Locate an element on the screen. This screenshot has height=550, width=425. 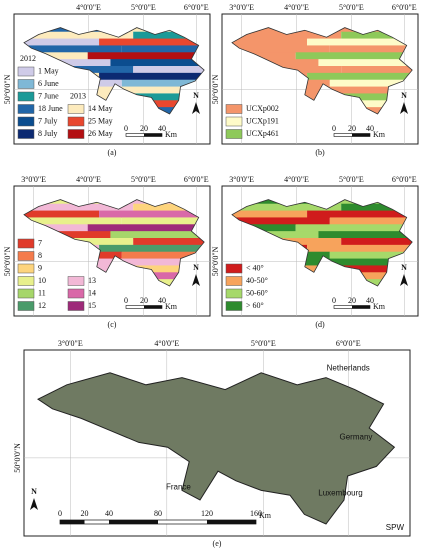
credit: SPW is located at coordinates (395, 527).